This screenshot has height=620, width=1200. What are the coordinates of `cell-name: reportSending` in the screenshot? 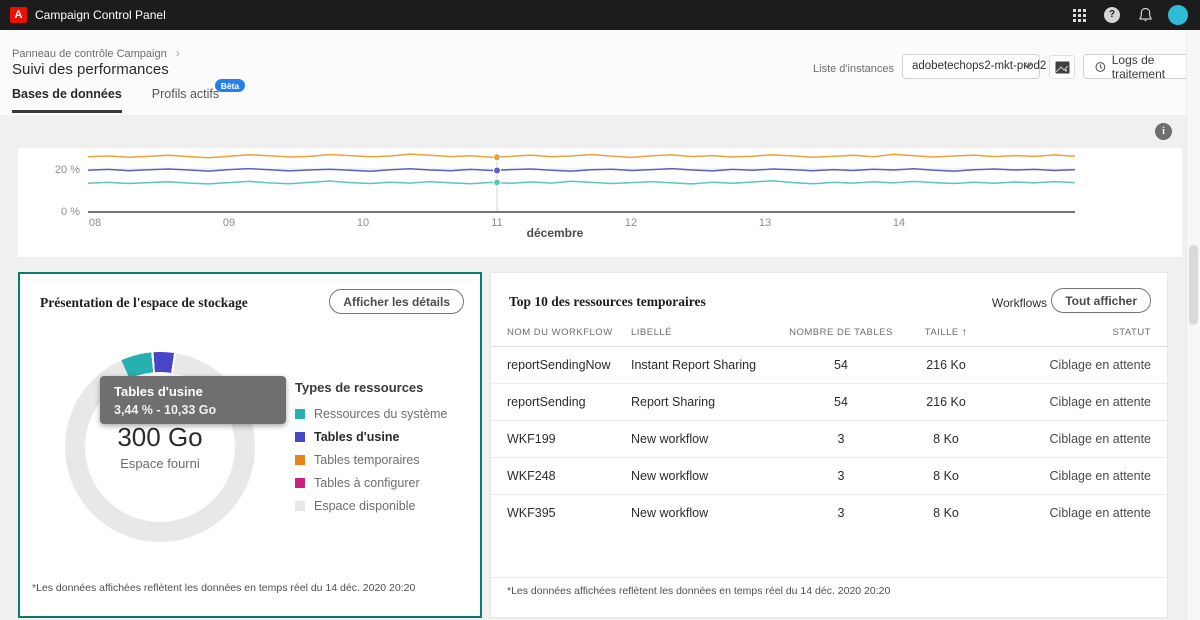 It's located at (546, 402).